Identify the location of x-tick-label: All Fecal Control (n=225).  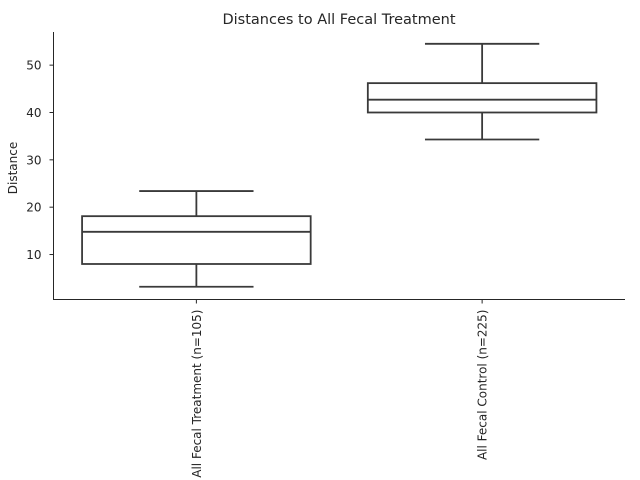
(483, 385).